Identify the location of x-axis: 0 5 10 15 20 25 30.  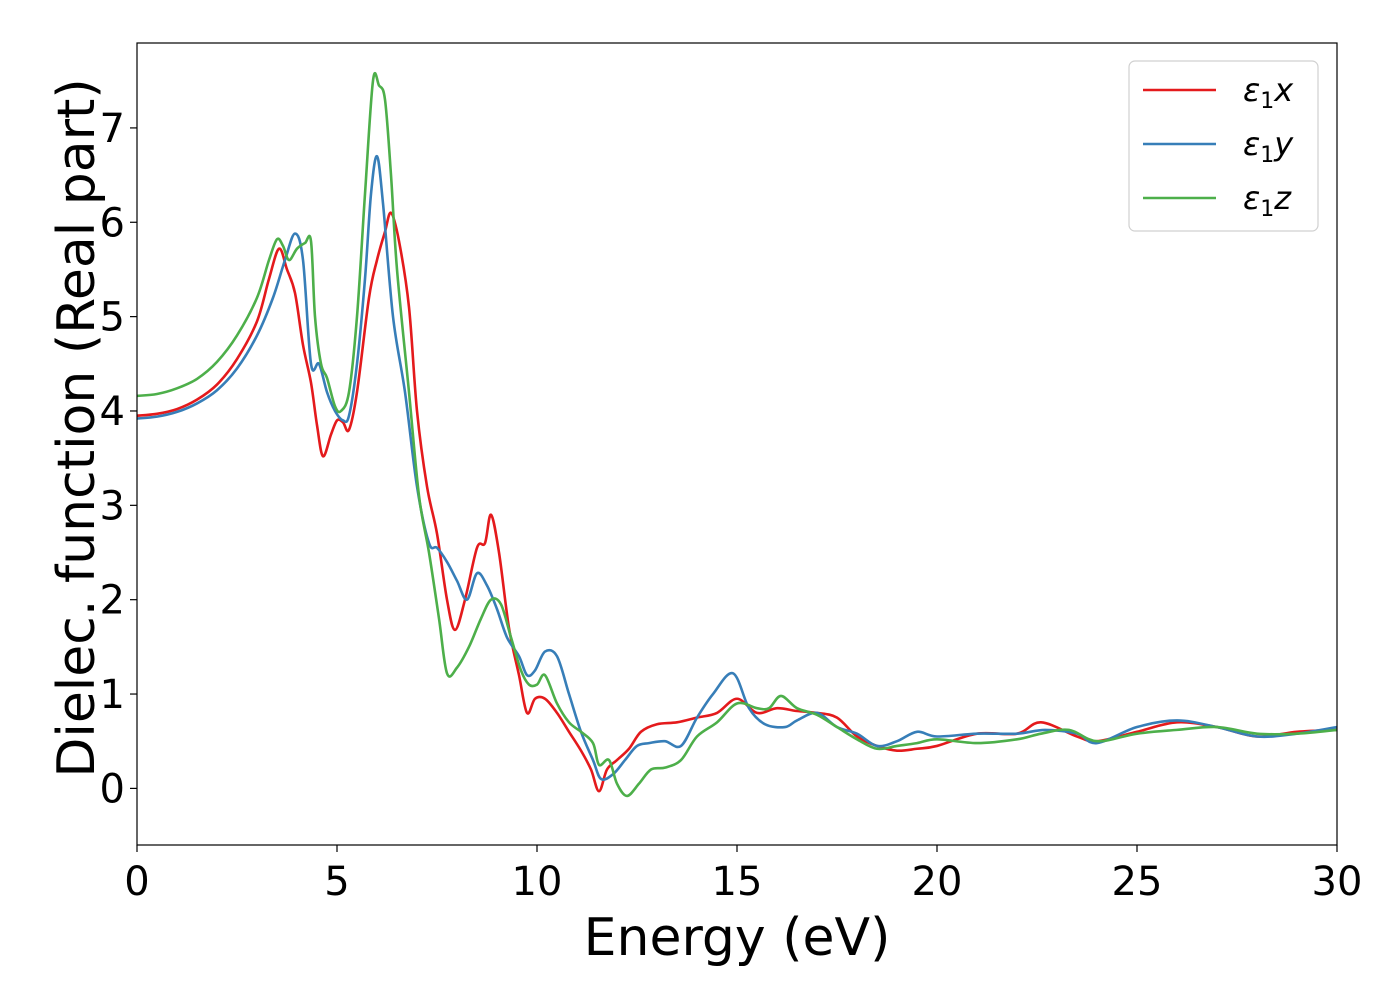
(743, 875).